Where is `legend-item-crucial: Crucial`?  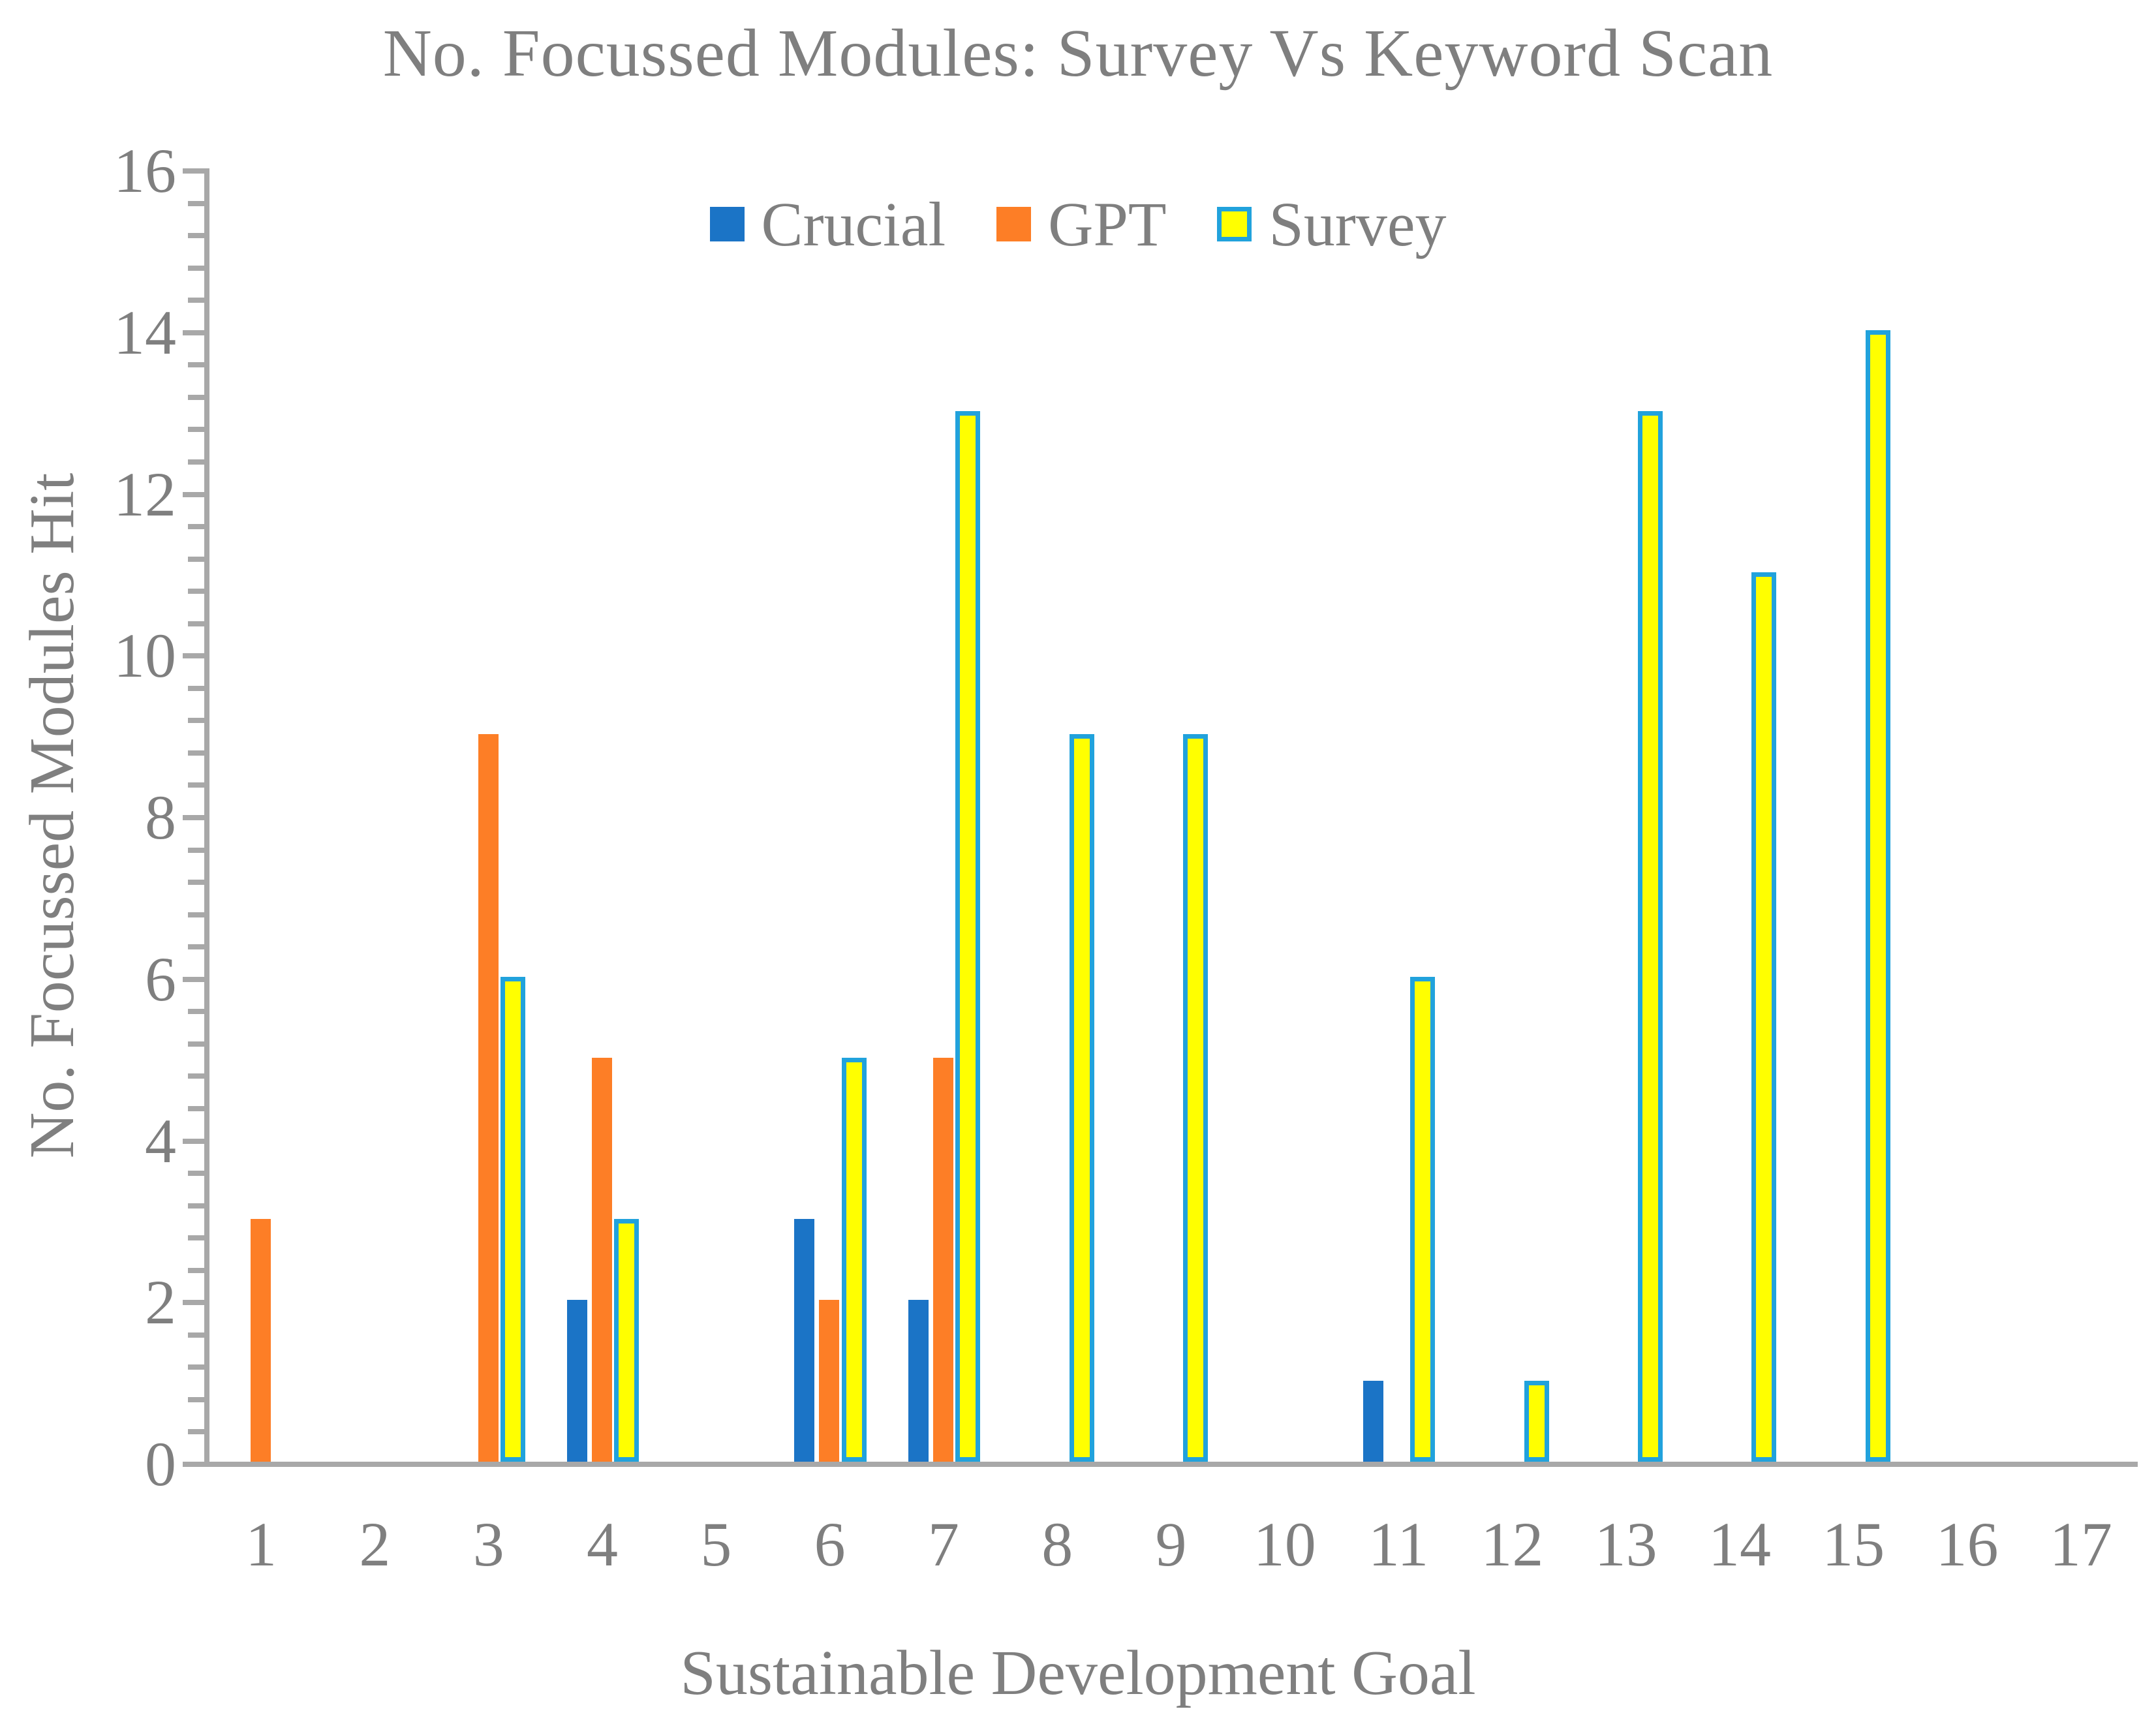
legend-item-crucial: Crucial is located at coordinates (828, 224).